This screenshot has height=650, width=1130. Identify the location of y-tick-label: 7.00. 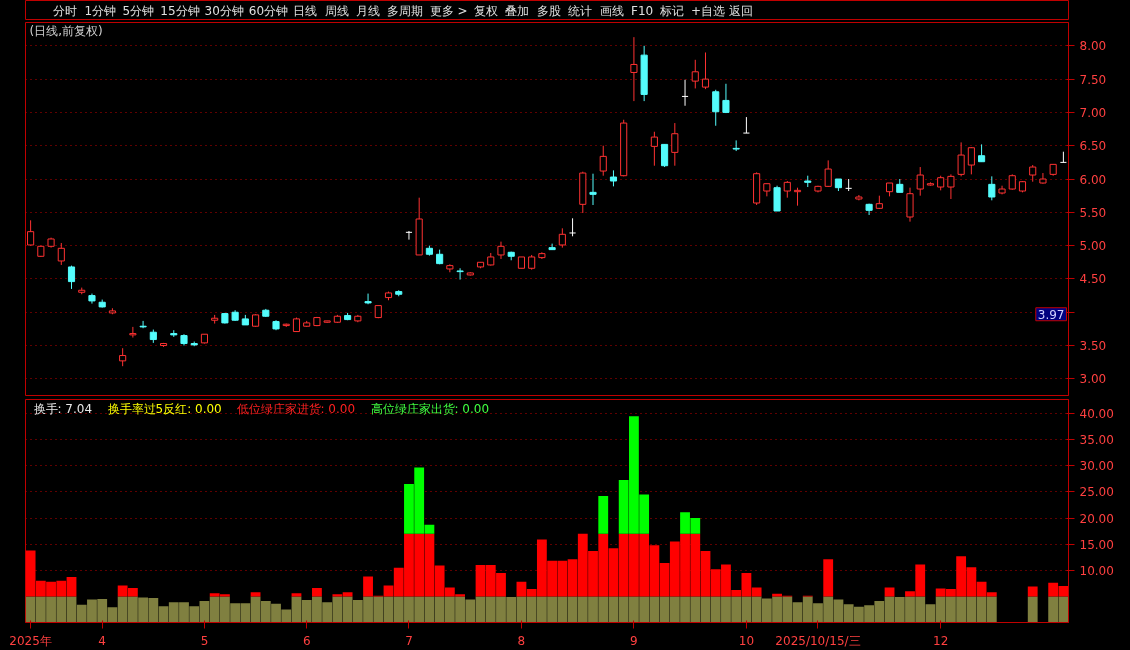
(1093, 112).